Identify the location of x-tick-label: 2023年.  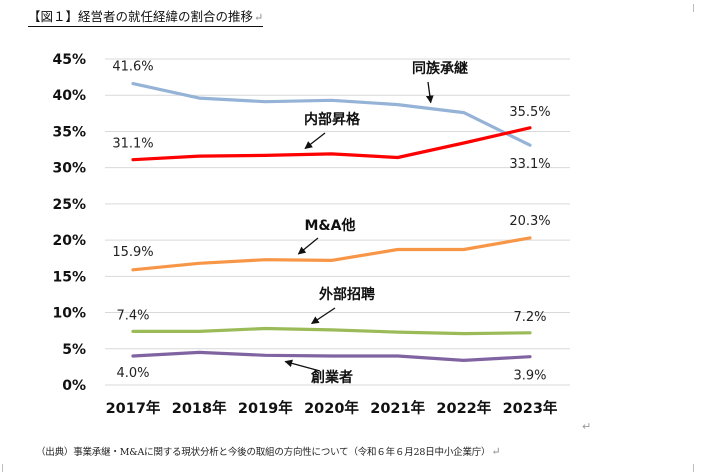
(530, 408).